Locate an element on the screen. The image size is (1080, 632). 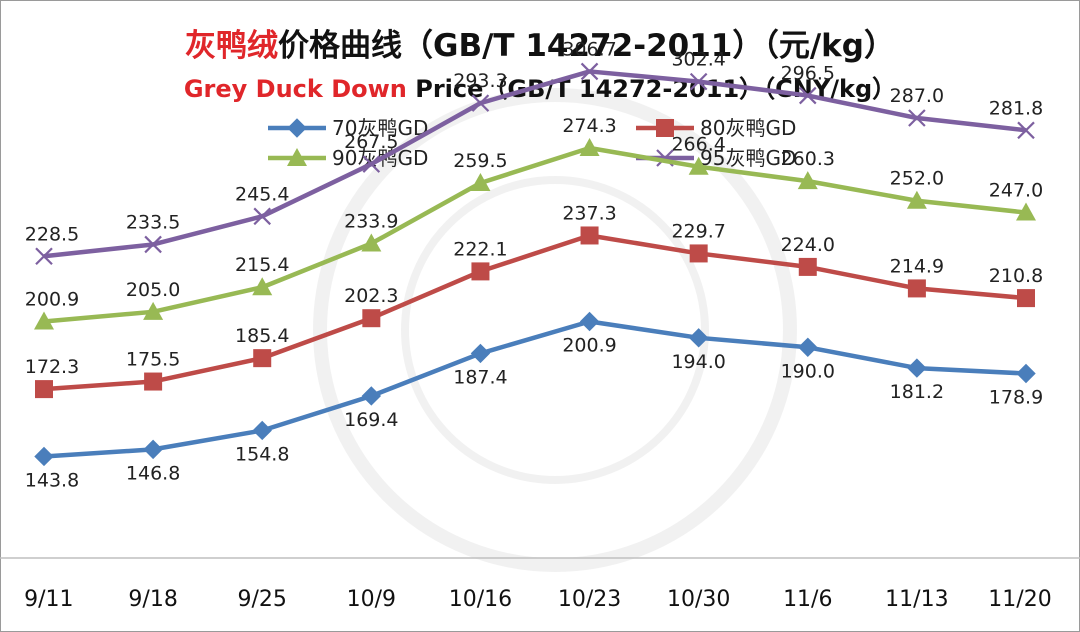
data-label: 287.0 is located at coordinates (917, 96).